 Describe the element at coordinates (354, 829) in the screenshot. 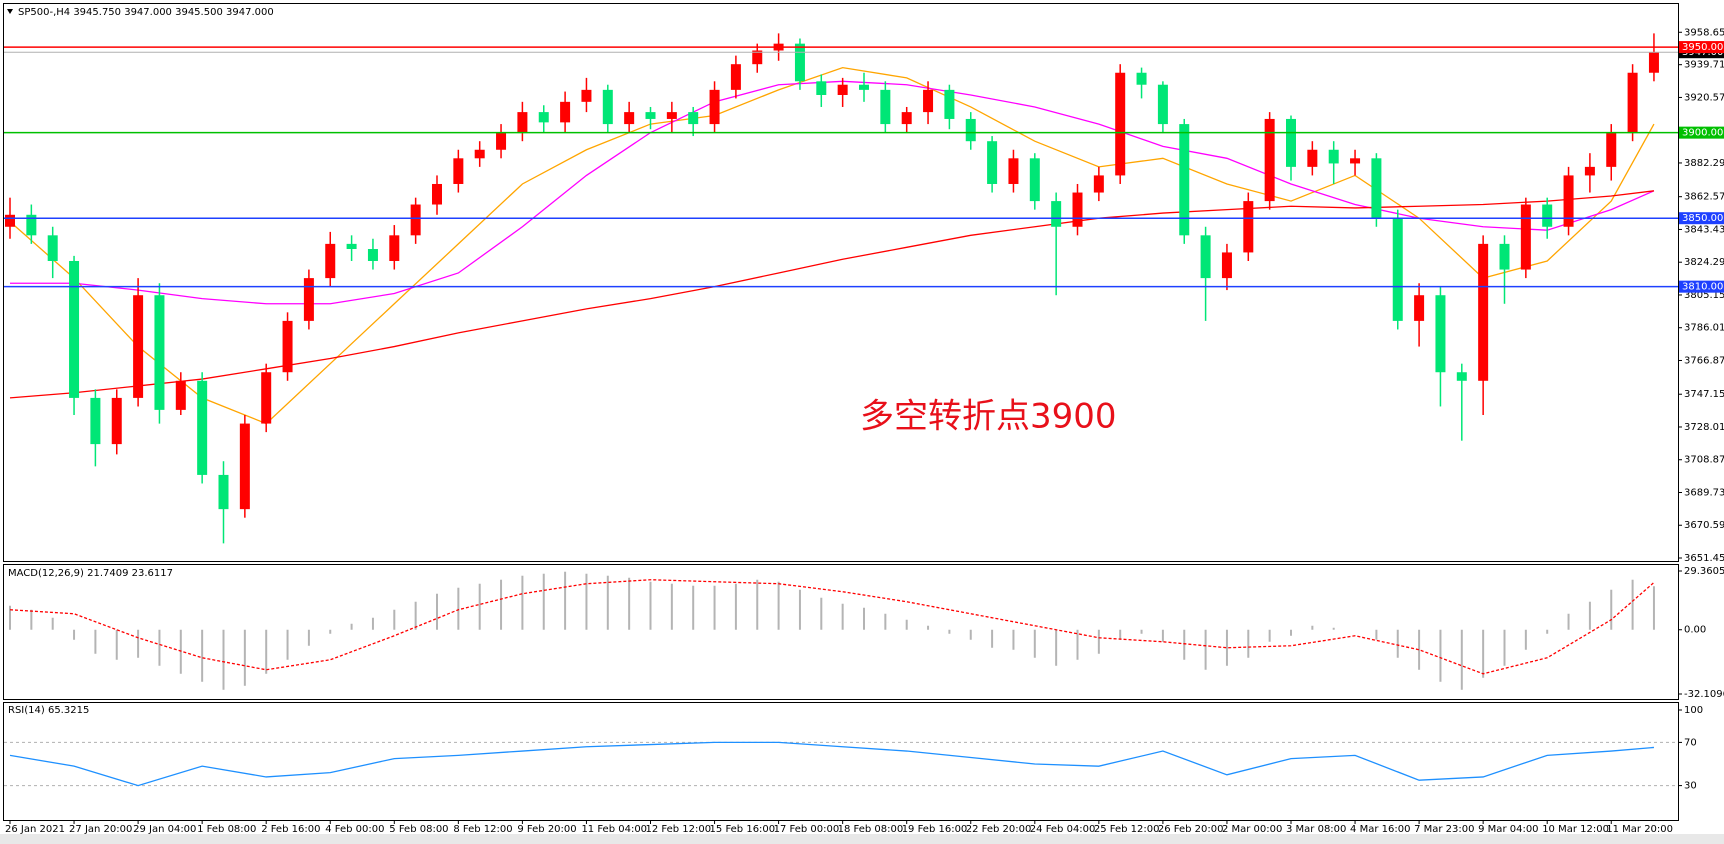

I see `x-tick-label: 4 Feb 00:00` at that location.